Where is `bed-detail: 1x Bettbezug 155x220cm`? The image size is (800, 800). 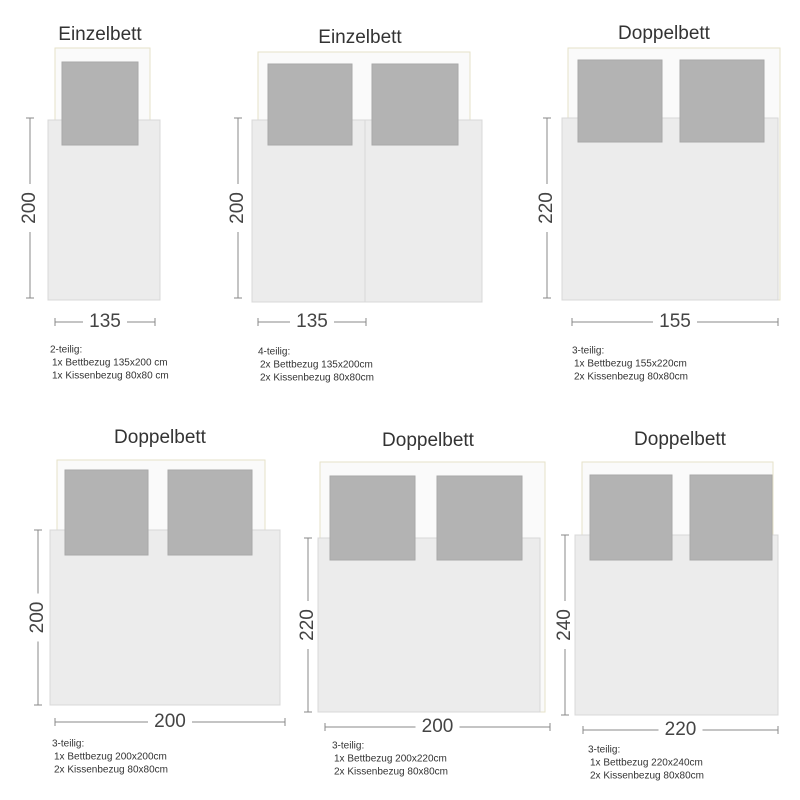 bed-detail: 1x Bettbezug 155x220cm is located at coordinates (630, 364).